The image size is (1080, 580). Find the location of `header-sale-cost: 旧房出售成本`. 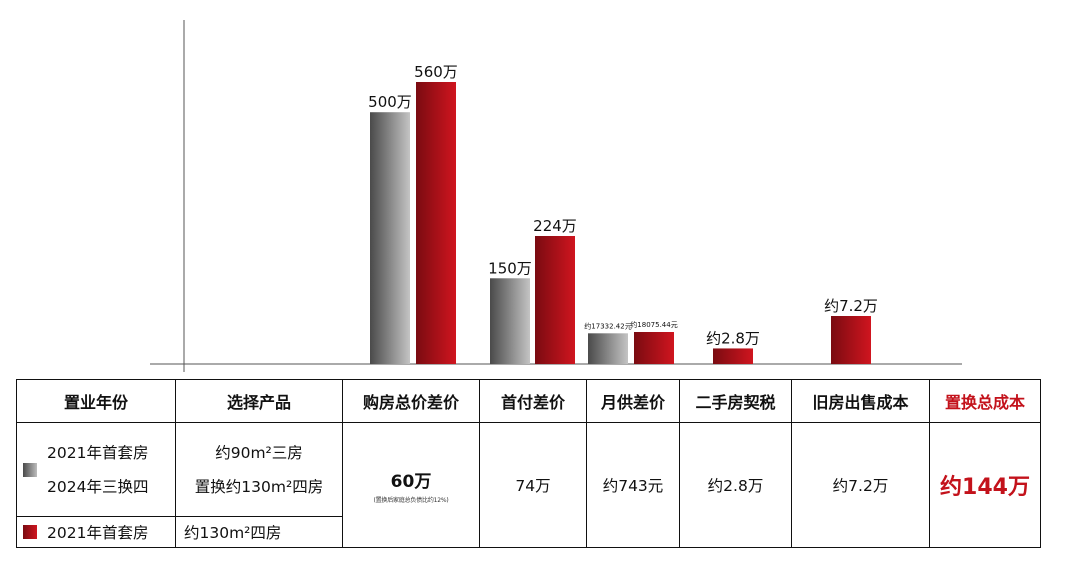

header-sale-cost: 旧房出售成本 is located at coordinates (860, 401).